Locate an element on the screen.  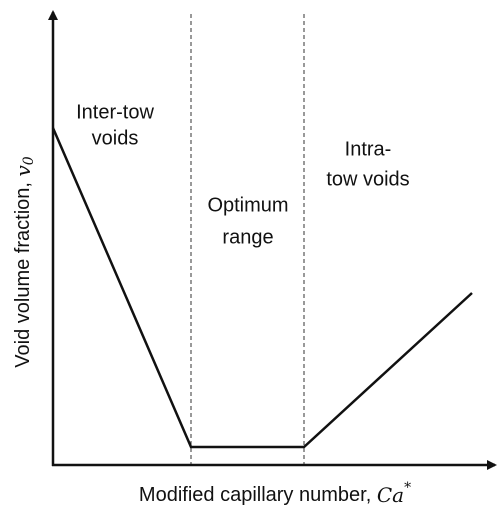
x-label-symbol: Ca is located at coordinates (390, 495).